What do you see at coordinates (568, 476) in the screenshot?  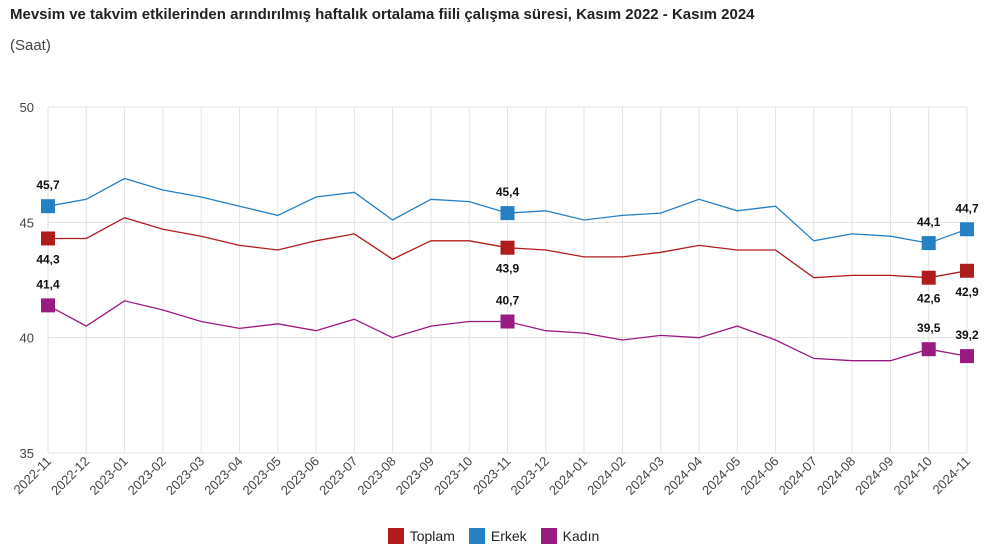 I see `x-tick-label: 2024-01` at bounding box center [568, 476].